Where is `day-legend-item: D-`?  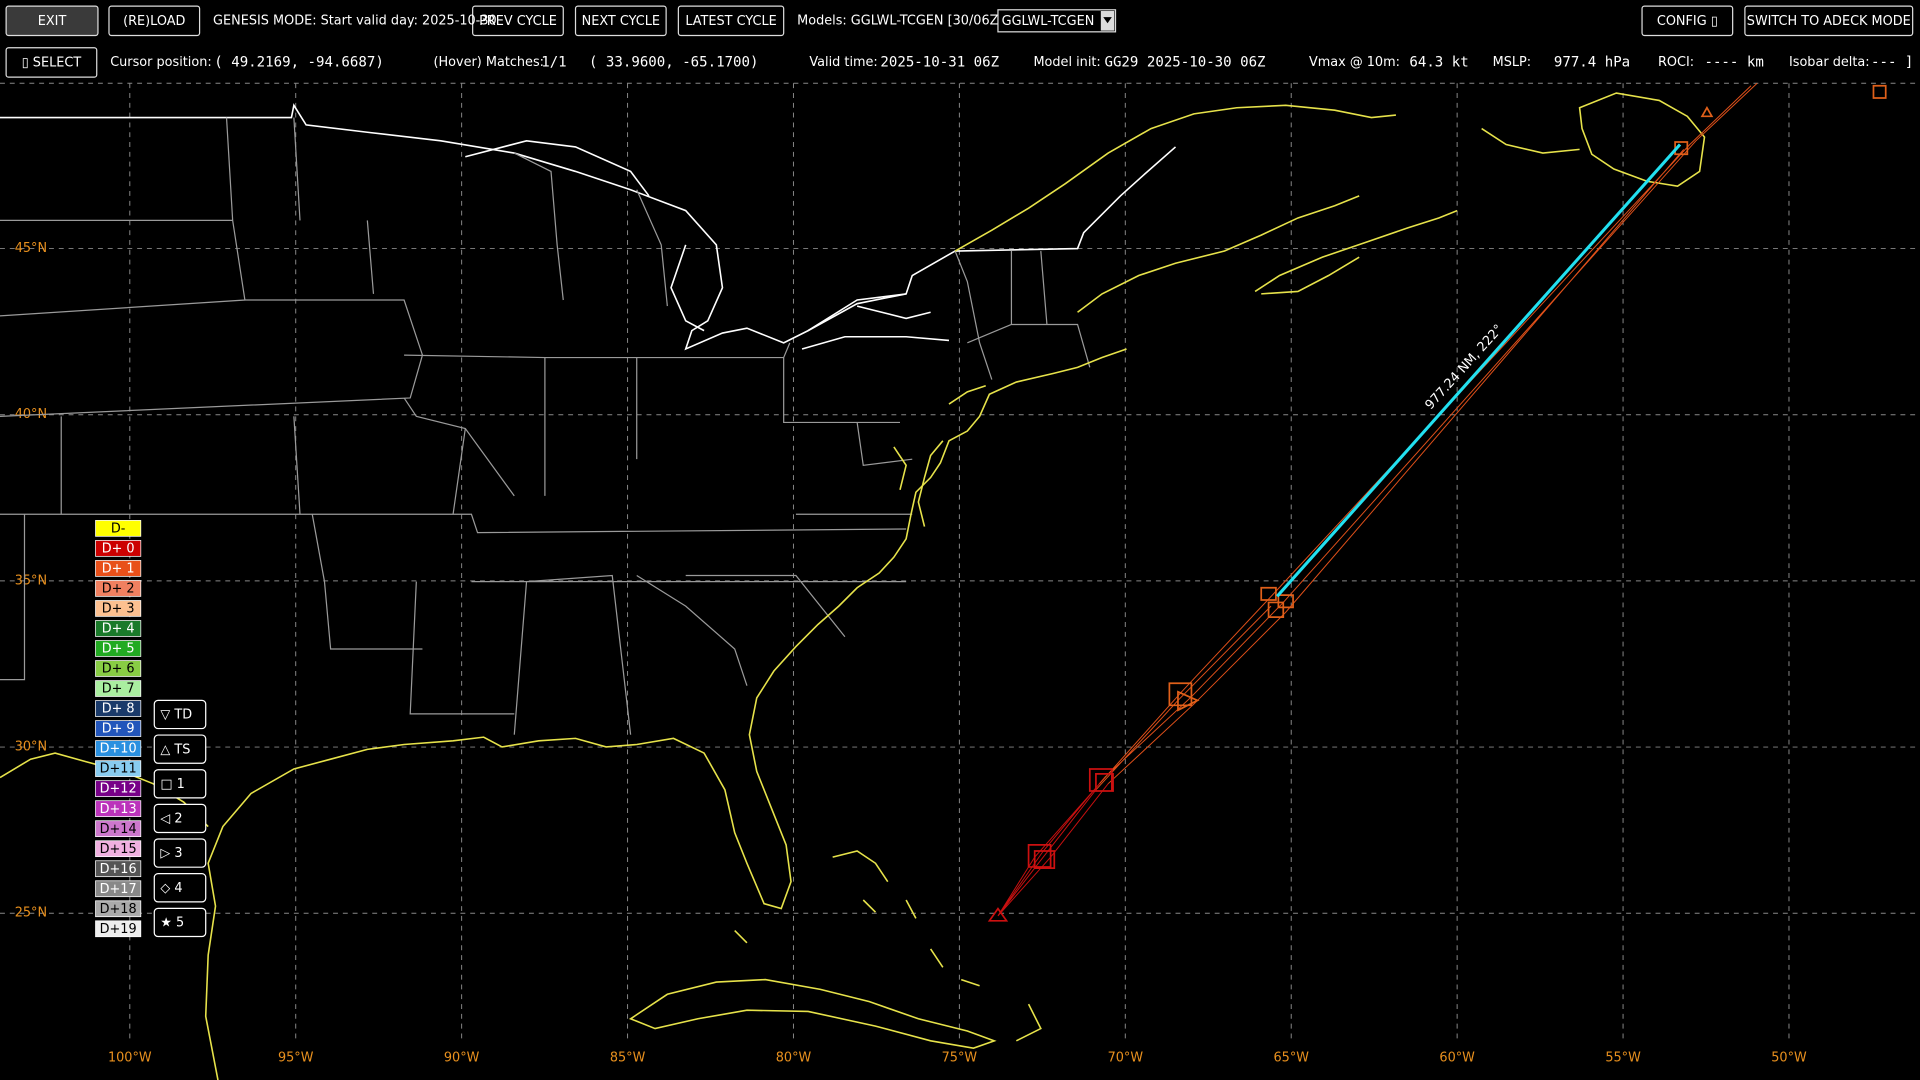 day-legend-item: D- is located at coordinates (118, 528).